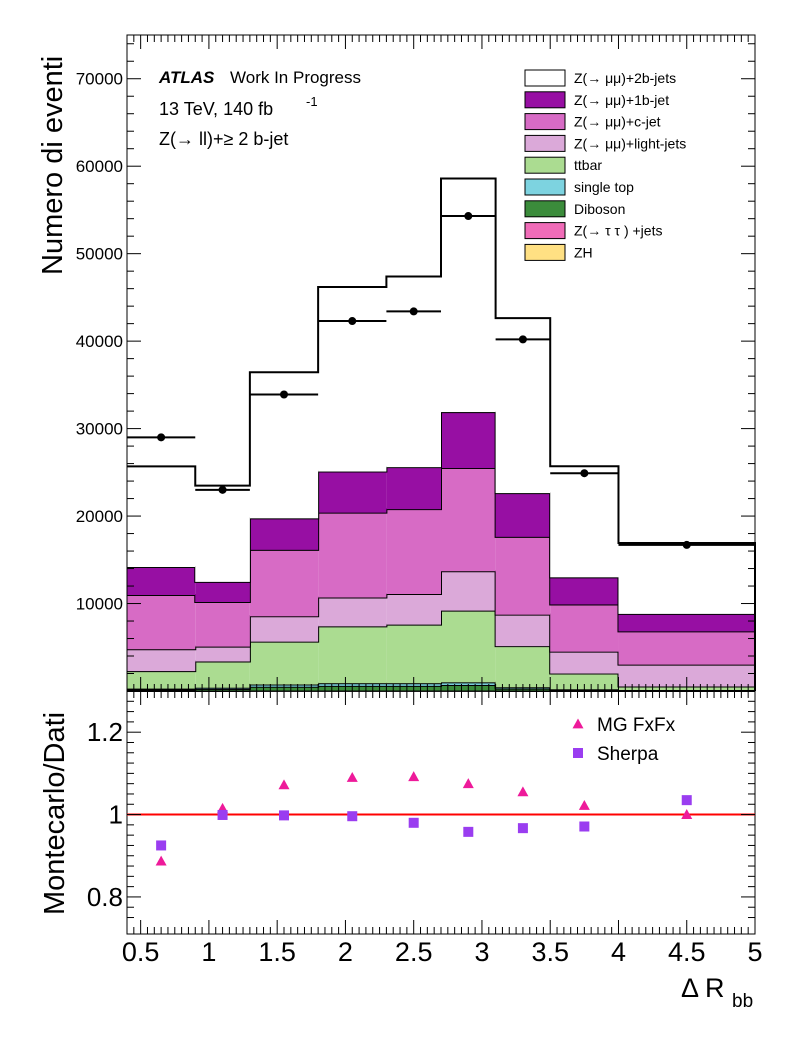  What do you see at coordinates (99, 79) in the screenshot?
I see `y-tick-label: 70000` at bounding box center [99, 79].